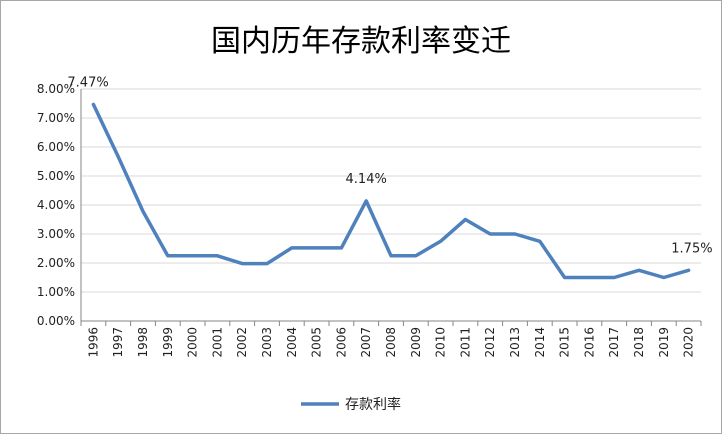 Image resolution: width=722 pixels, height=434 pixels. What do you see at coordinates (56, 263) in the screenshot?
I see `y-tick-label: 2.00%` at bounding box center [56, 263].